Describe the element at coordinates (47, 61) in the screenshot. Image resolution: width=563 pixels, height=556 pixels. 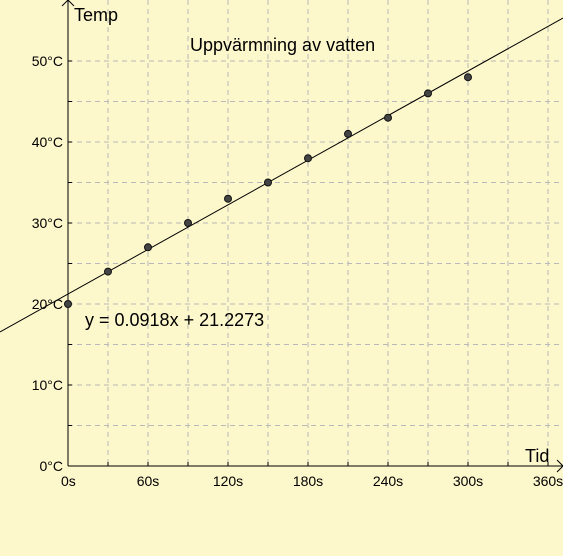
I see `y-tick-label: 50°C` at that location.